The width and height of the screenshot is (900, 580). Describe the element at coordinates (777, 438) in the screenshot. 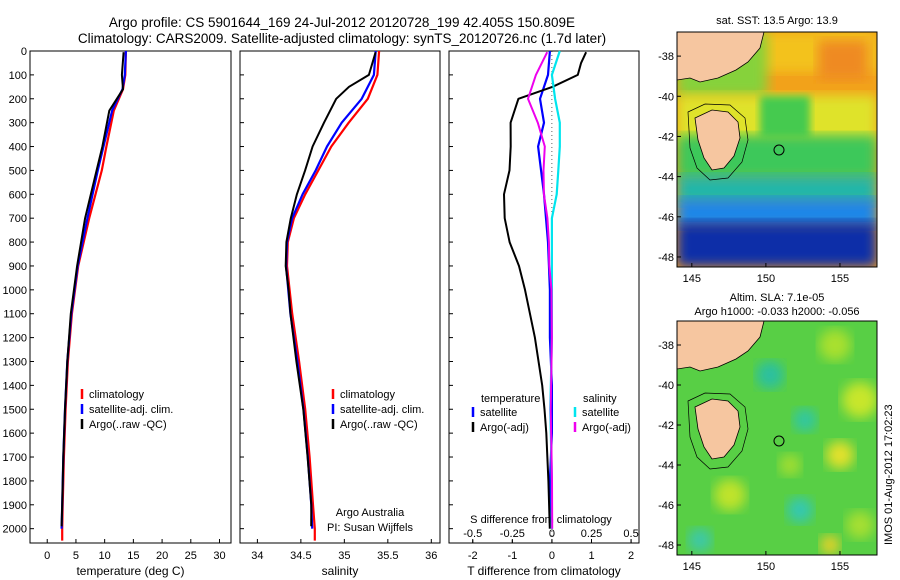

I see `sla-map-field` at that location.